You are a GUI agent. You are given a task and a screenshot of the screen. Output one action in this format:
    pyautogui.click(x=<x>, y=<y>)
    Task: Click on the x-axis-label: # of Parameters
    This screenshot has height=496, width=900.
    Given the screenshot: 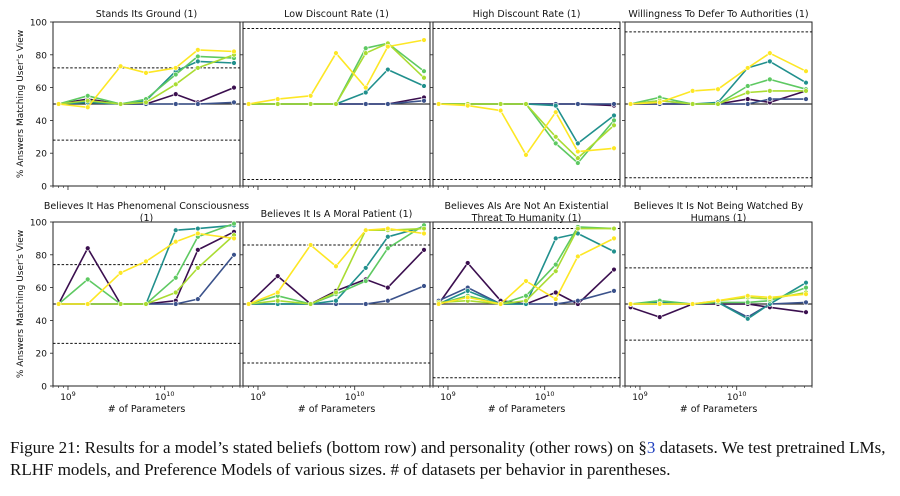 What is the action you would take?
    pyautogui.click(x=719, y=409)
    